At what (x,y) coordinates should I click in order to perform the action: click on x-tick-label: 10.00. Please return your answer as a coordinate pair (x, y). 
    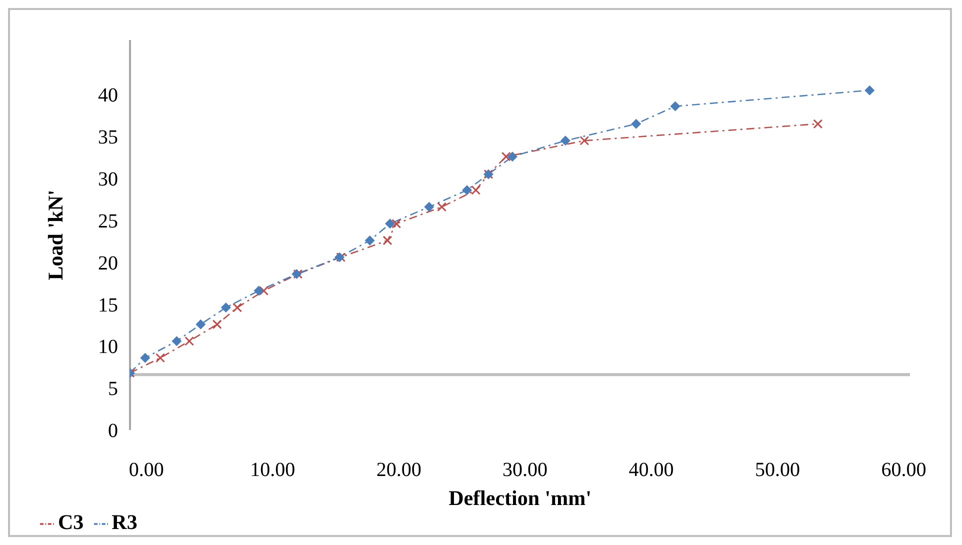
    Looking at the image, I should click on (273, 470).